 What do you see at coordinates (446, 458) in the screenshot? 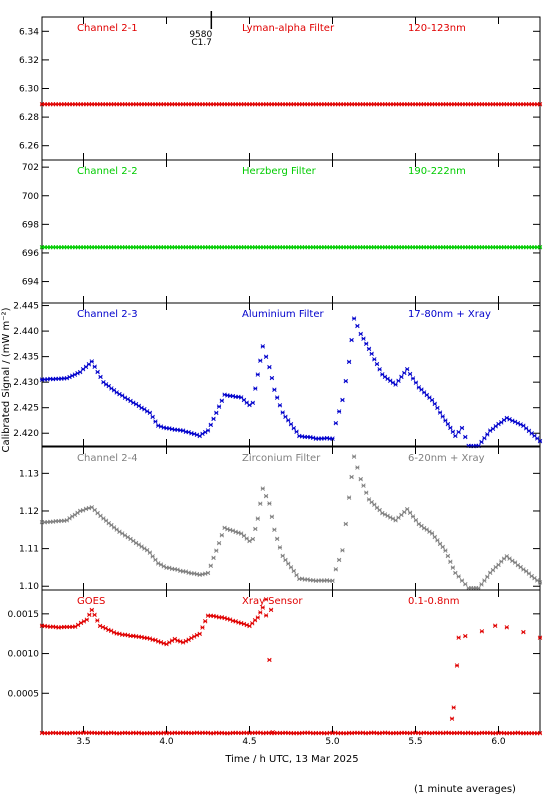
I see `band-label: 6-20nm + Xray` at bounding box center [446, 458].